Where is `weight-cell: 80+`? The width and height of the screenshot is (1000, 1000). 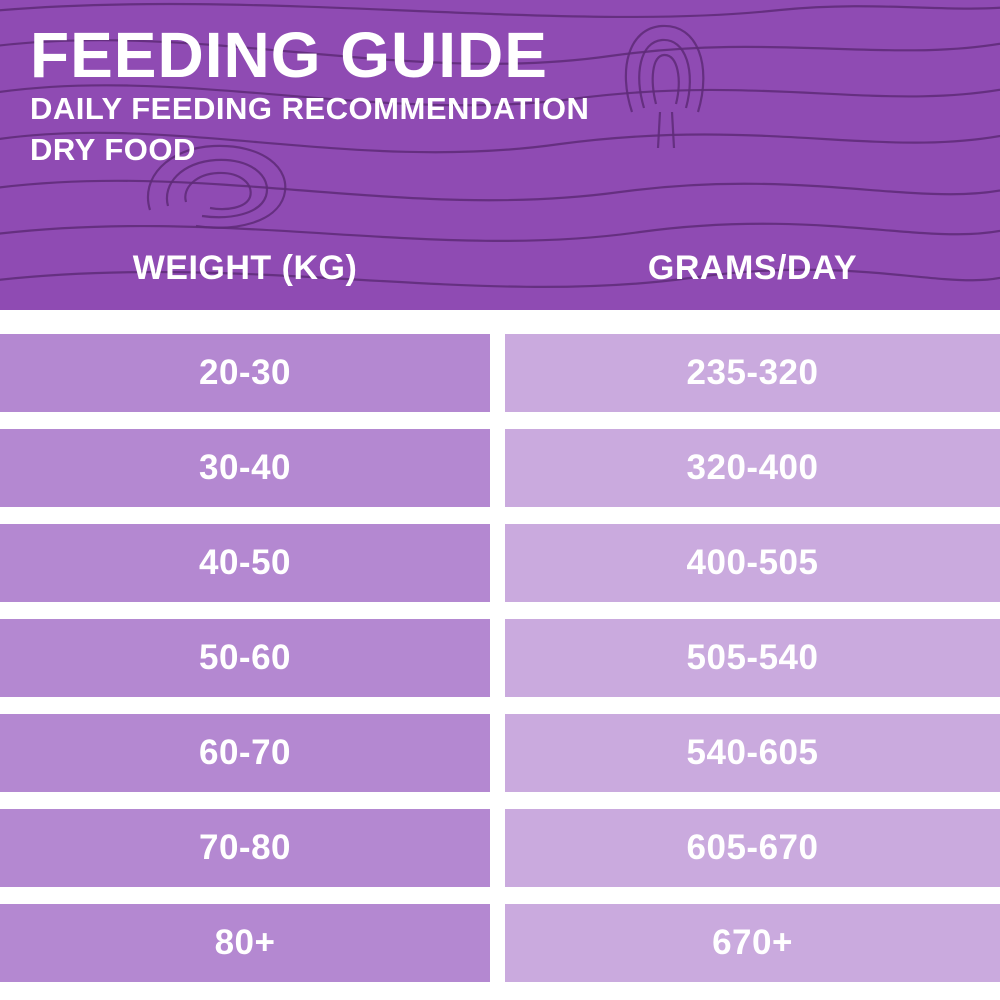 weight-cell: 80+ is located at coordinates (245, 943).